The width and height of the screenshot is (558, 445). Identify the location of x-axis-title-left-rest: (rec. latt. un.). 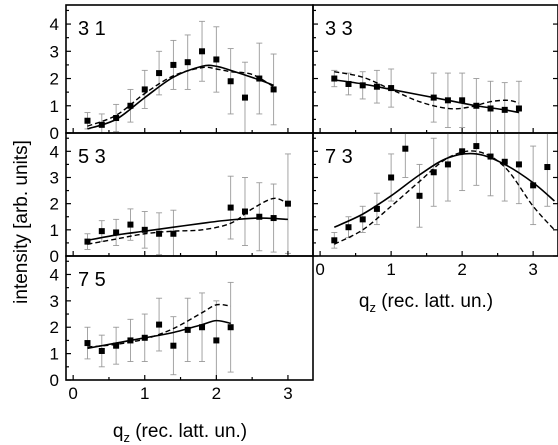
(188, 431).